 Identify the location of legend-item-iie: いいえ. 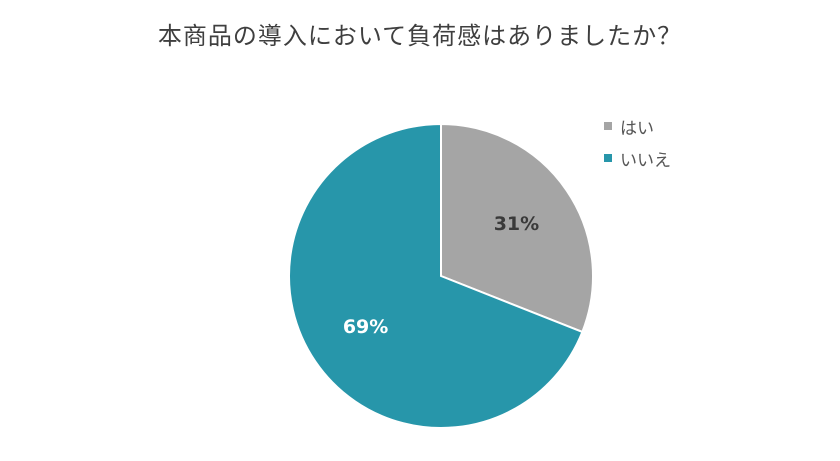
(637, 158).